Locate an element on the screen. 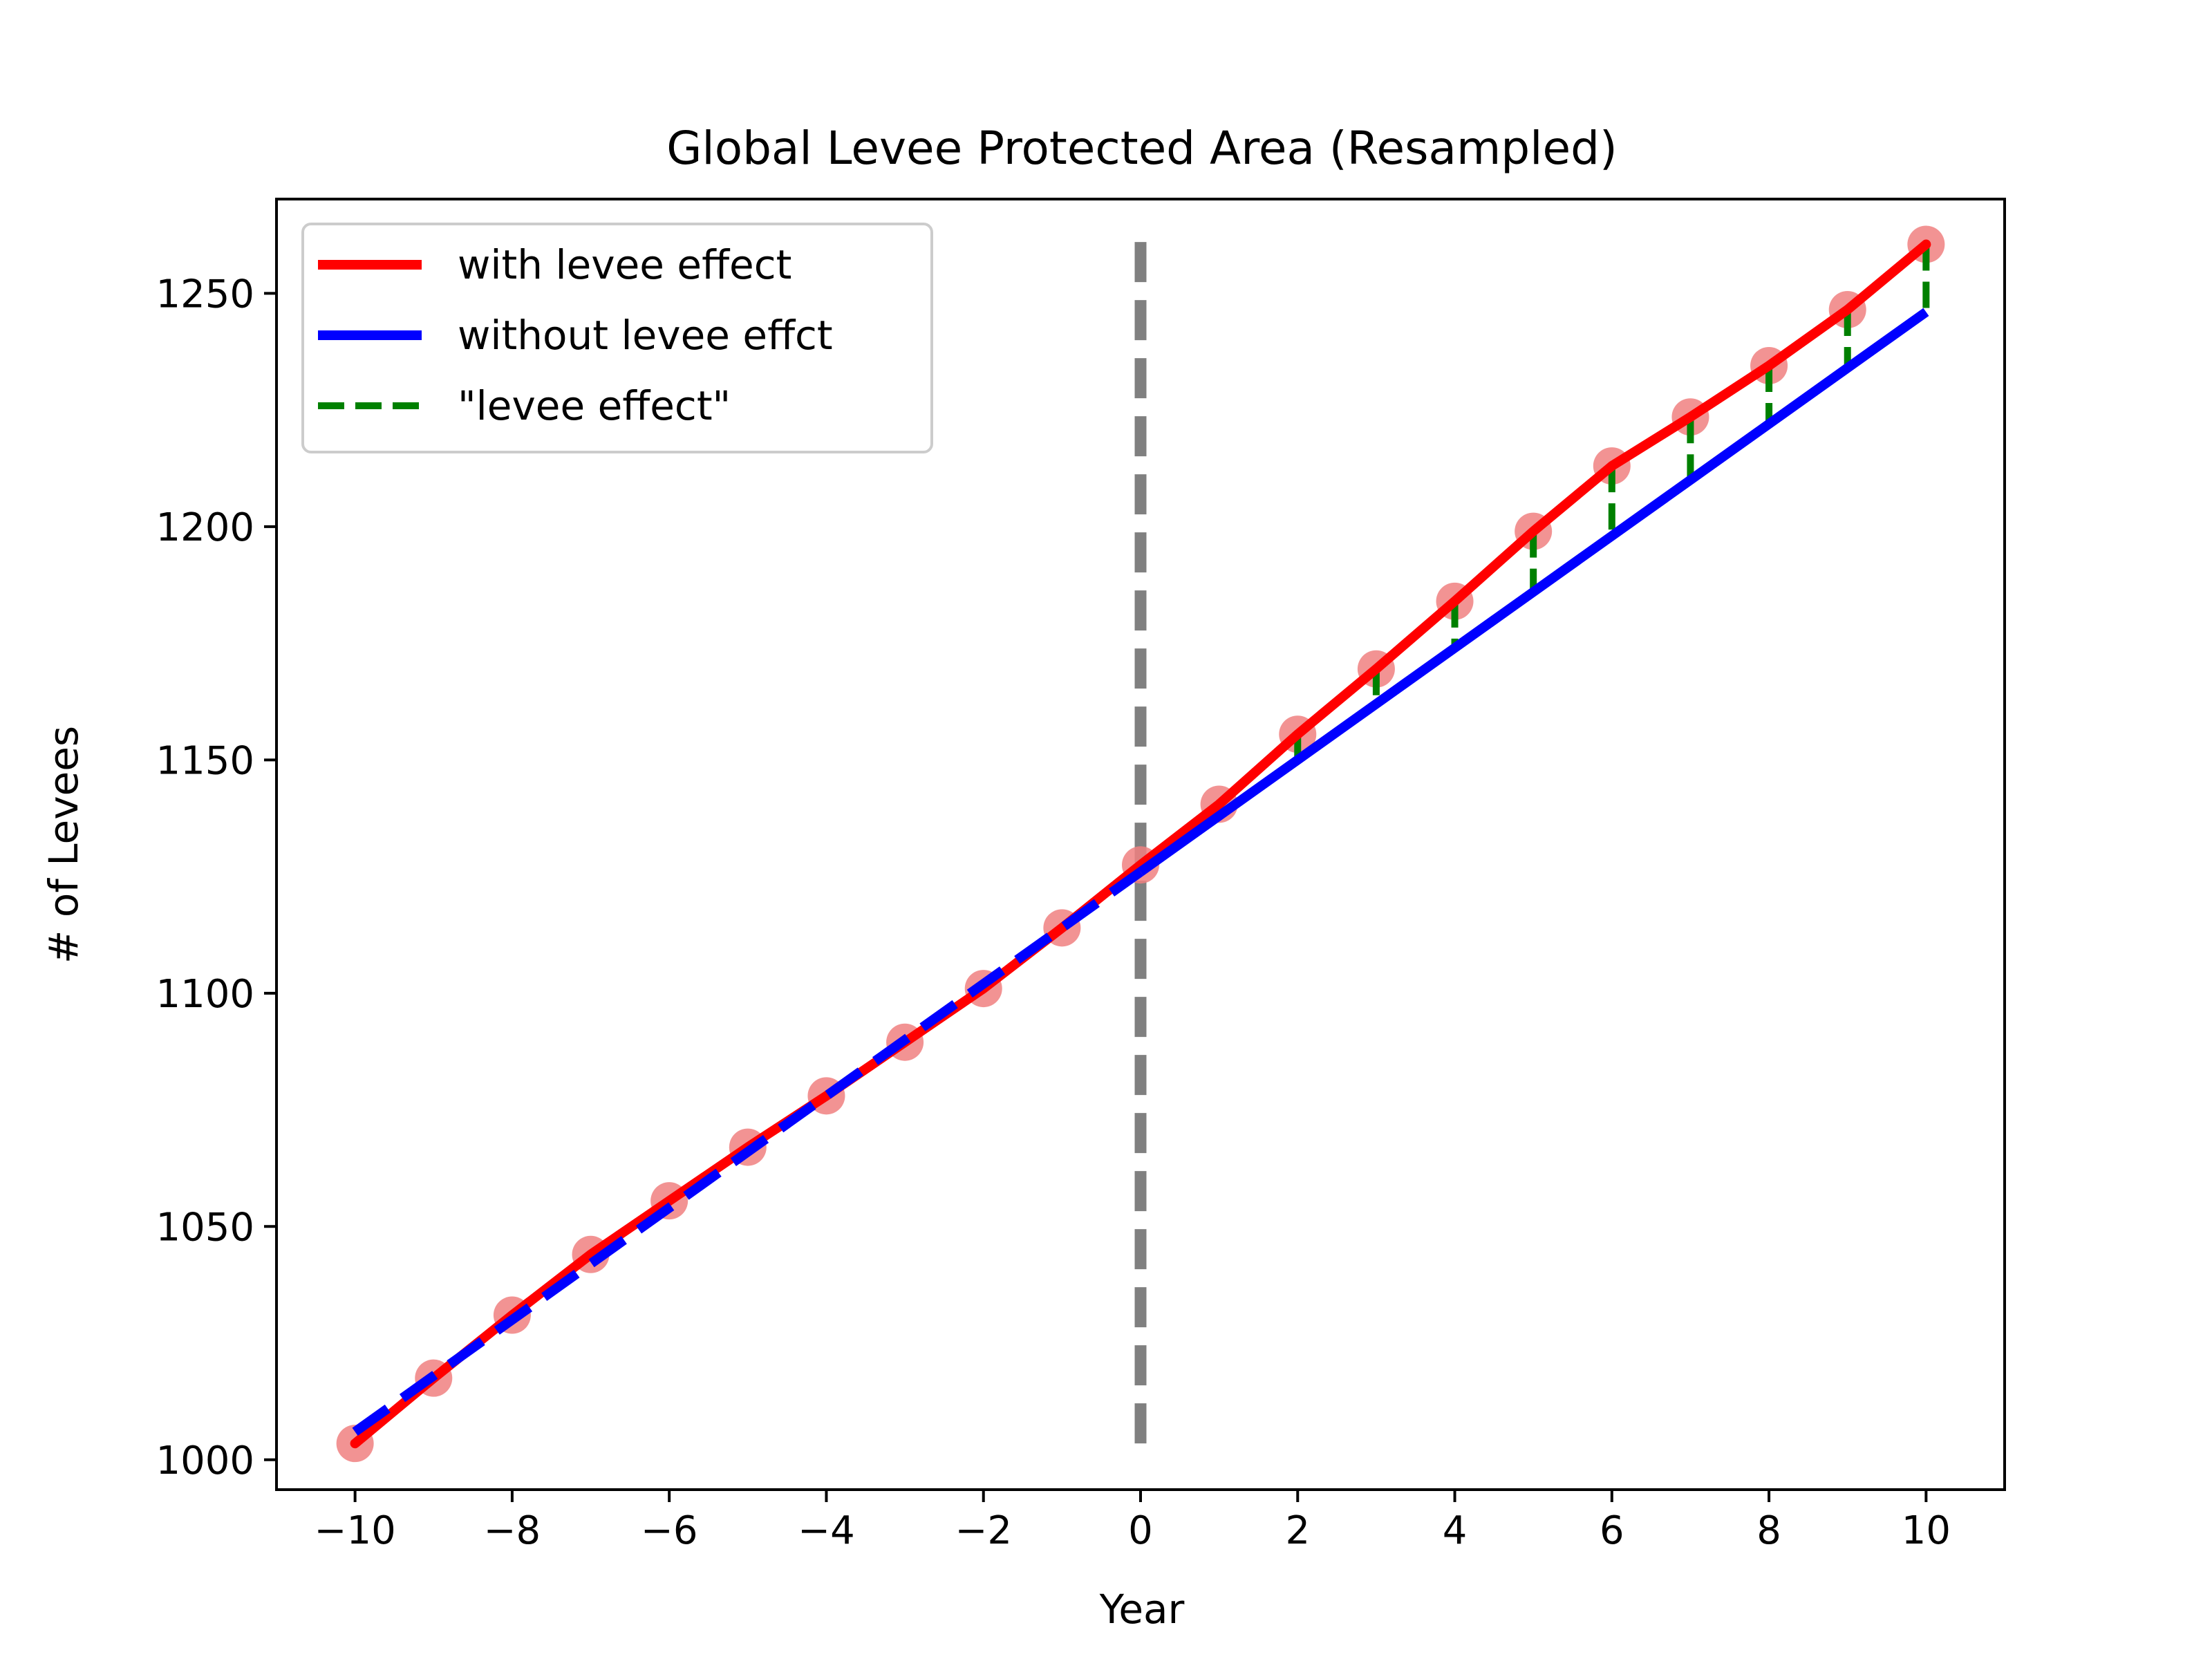  x-tick-label: −4 is located at coordinates (826, 1530).